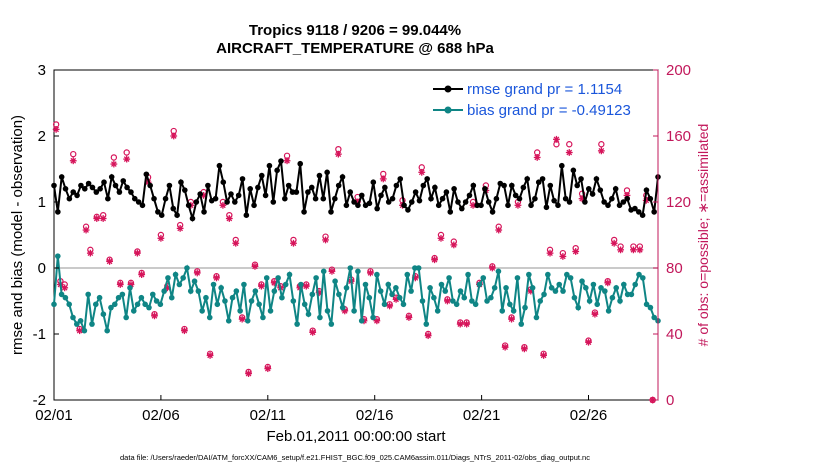 The image size is (830, 475). What do you see at coordinates (448, 89) in the screenshot?
I see `legend-rmse-marker` at bounding box center [448, 89].